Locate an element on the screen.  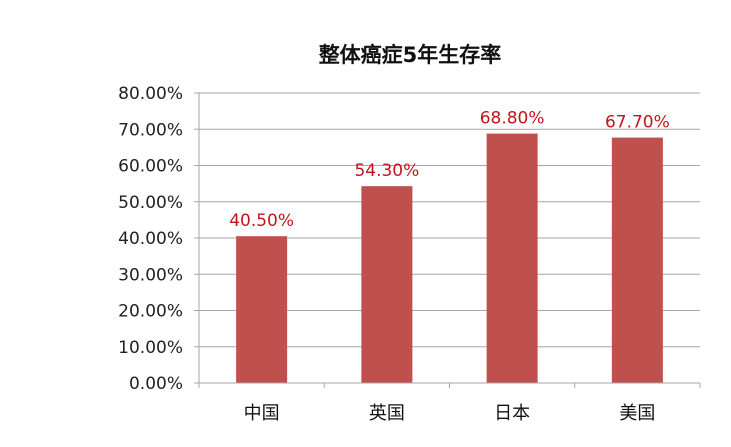
y-tick-label: 0.00% is located at coordinates (156, 384).